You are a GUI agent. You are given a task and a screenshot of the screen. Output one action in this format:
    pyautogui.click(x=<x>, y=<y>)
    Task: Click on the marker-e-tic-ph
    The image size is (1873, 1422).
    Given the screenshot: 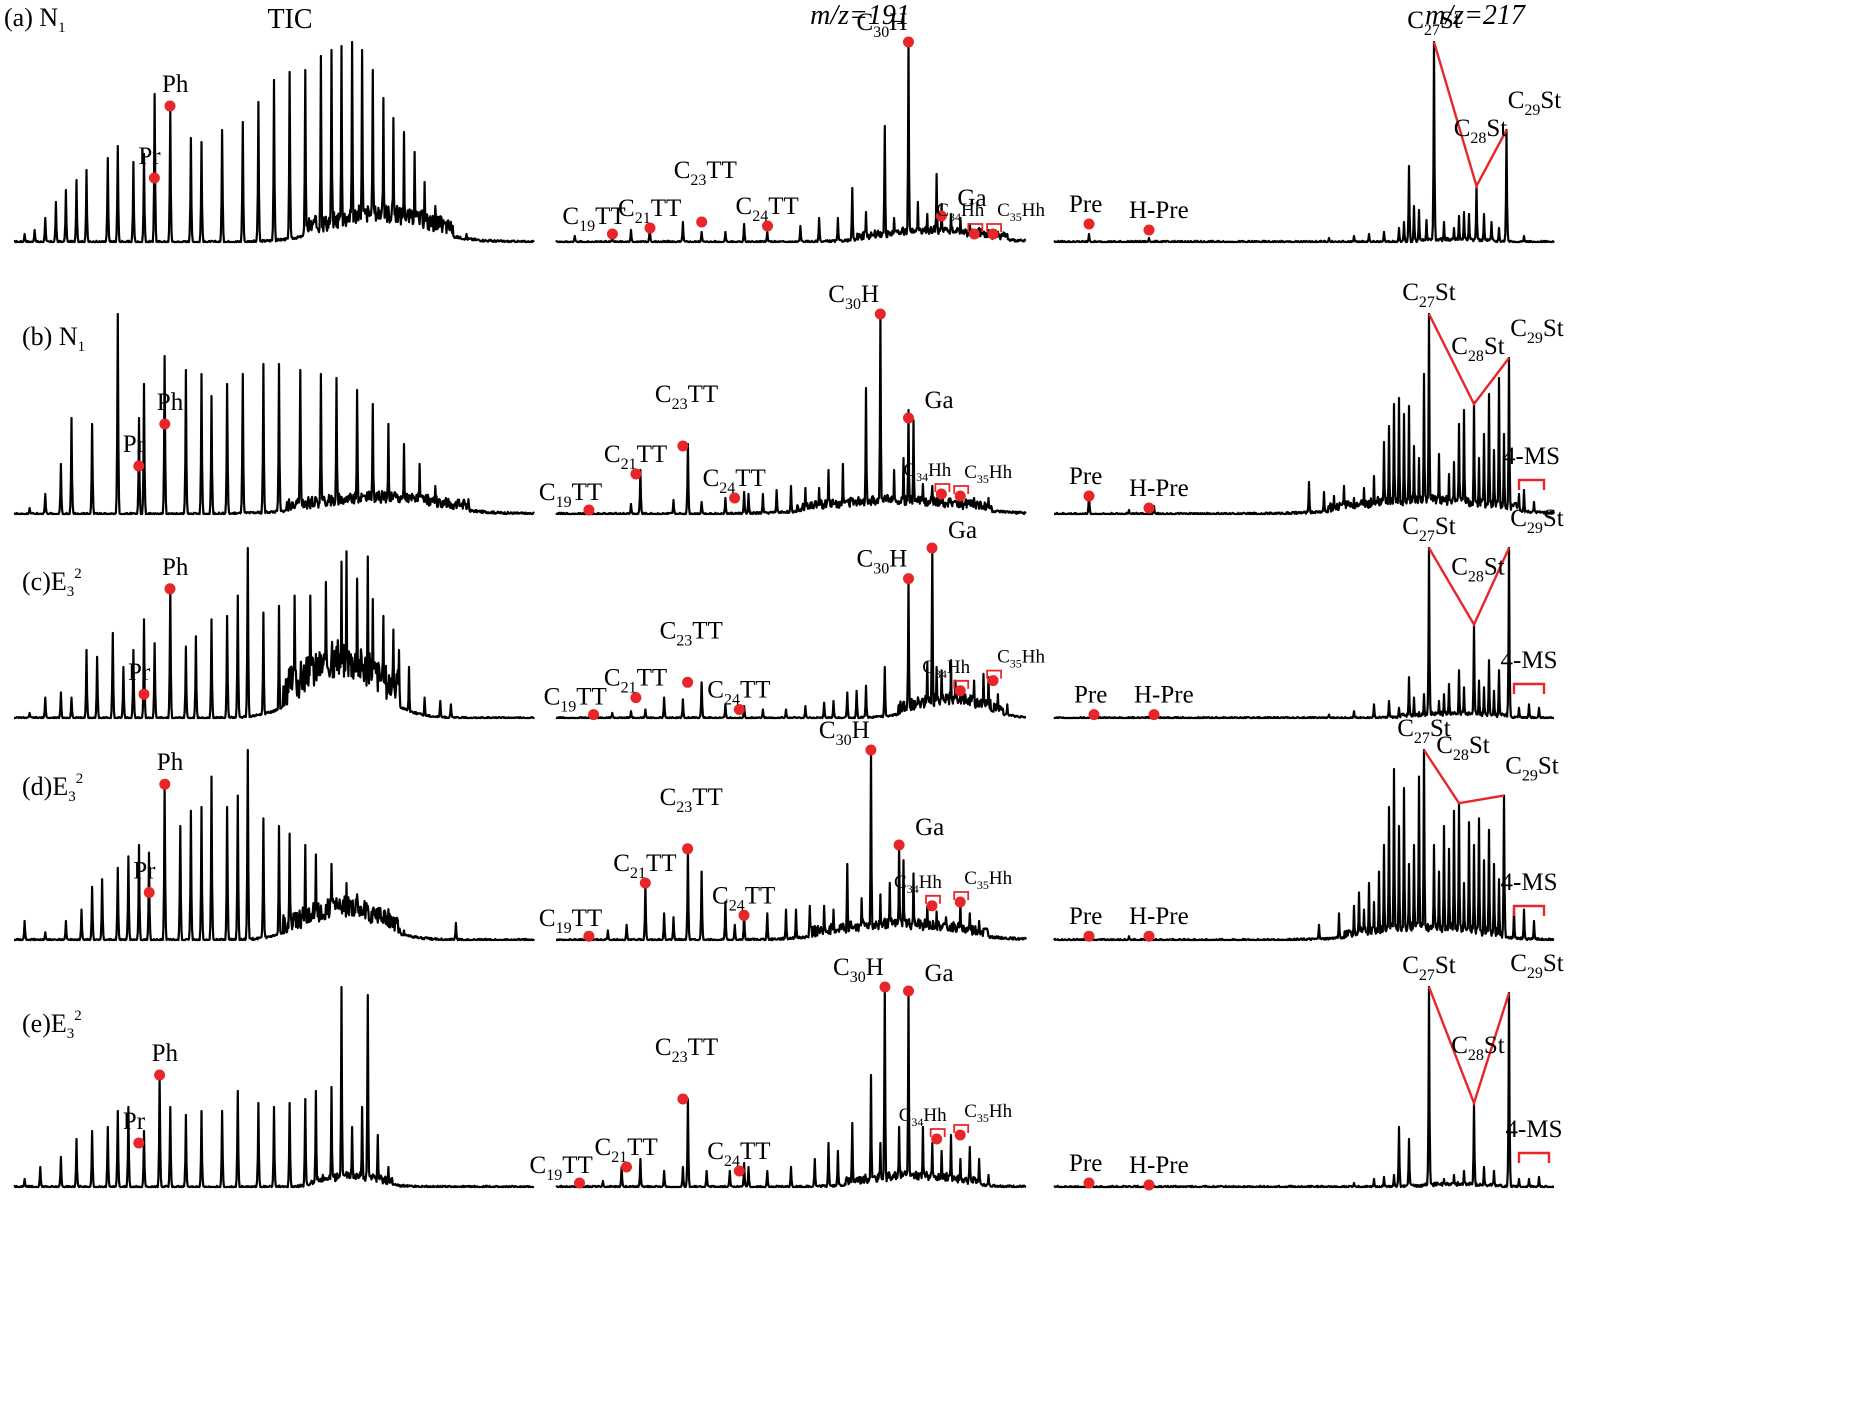 What is the action you would take?
    pyautogui.click(x=160, y=1075)
    